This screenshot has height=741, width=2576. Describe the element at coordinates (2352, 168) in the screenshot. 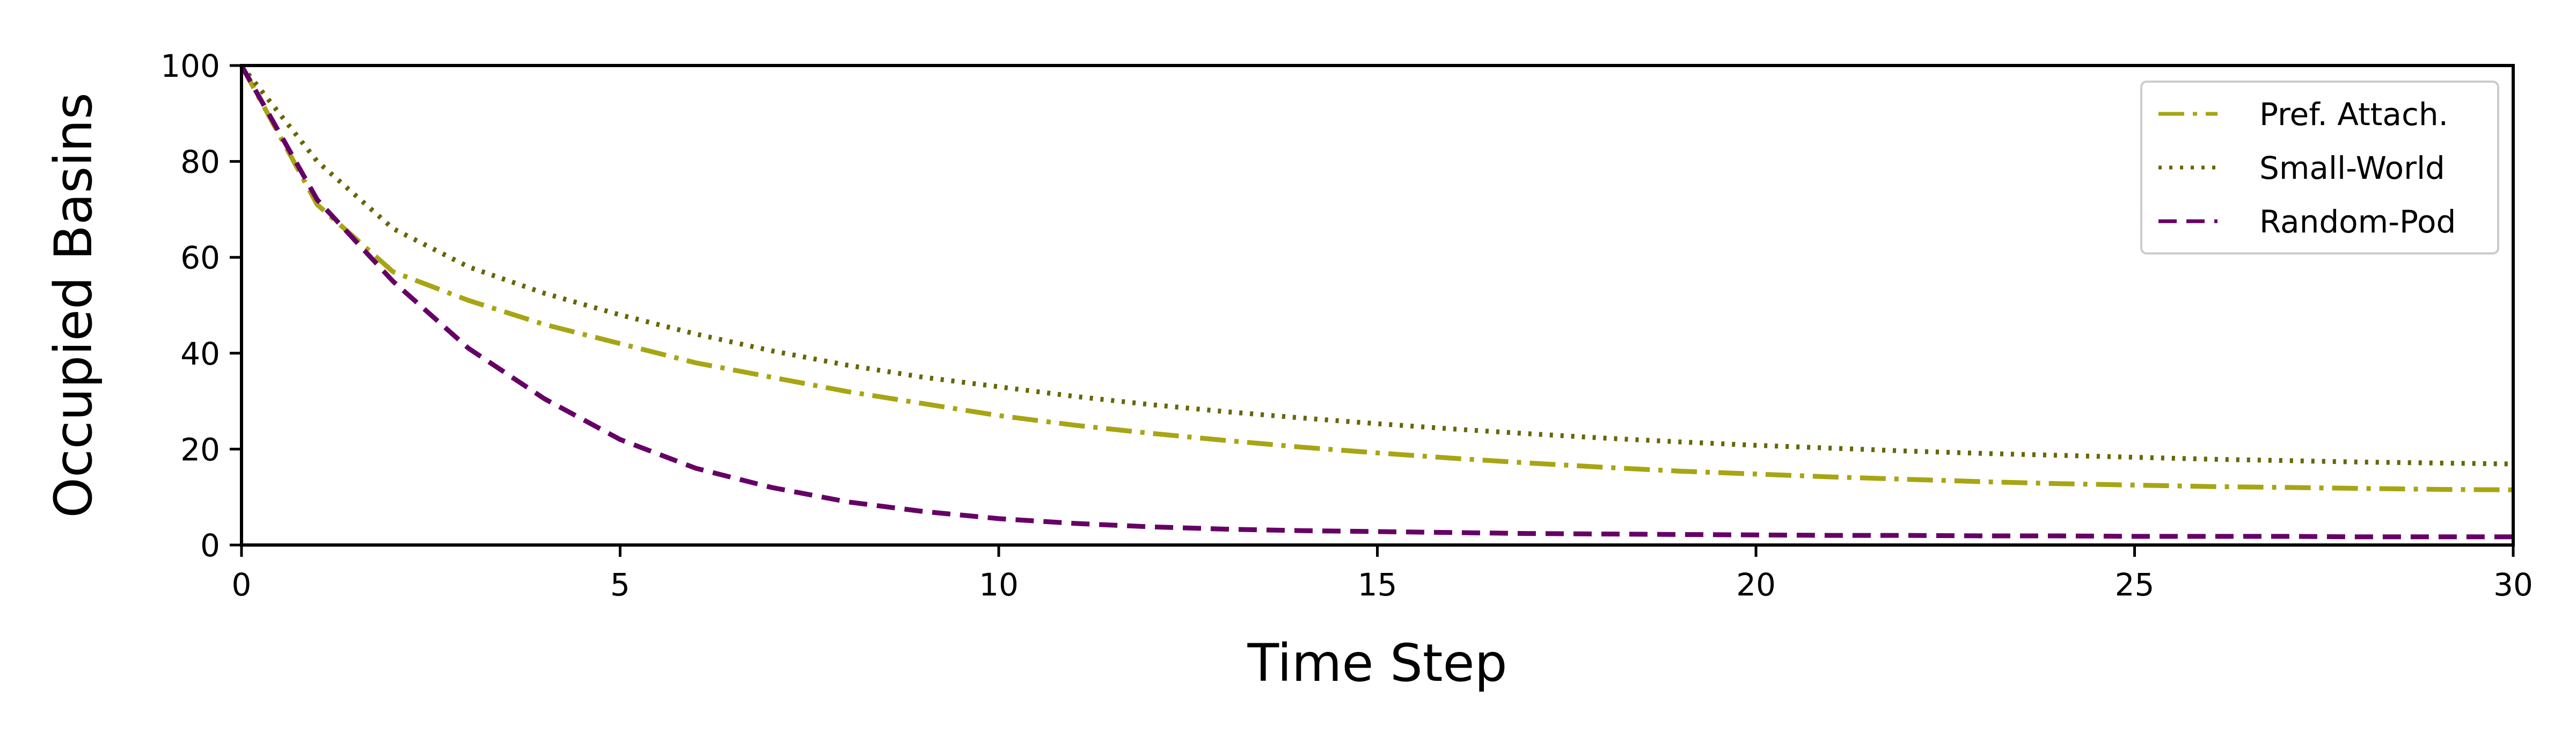

I see `legend-label-1: Small-World` at that location.